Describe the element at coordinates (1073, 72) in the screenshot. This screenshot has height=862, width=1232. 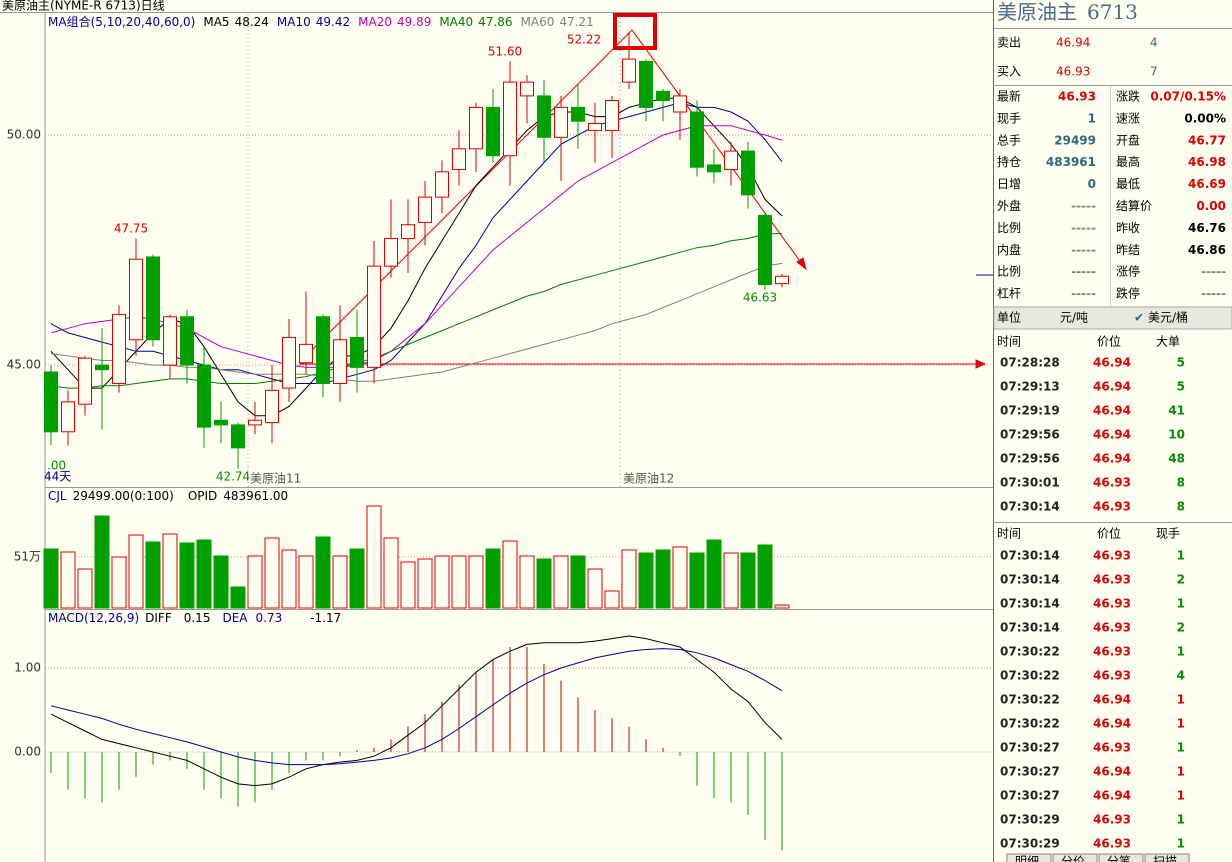
I see `order-price: 46.93` at that location.